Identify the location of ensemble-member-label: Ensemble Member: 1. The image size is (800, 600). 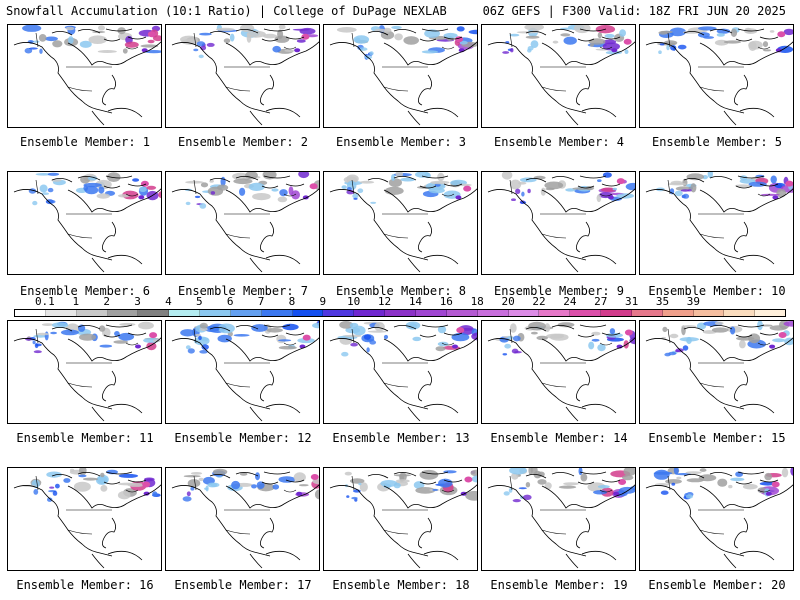
(85, 142).